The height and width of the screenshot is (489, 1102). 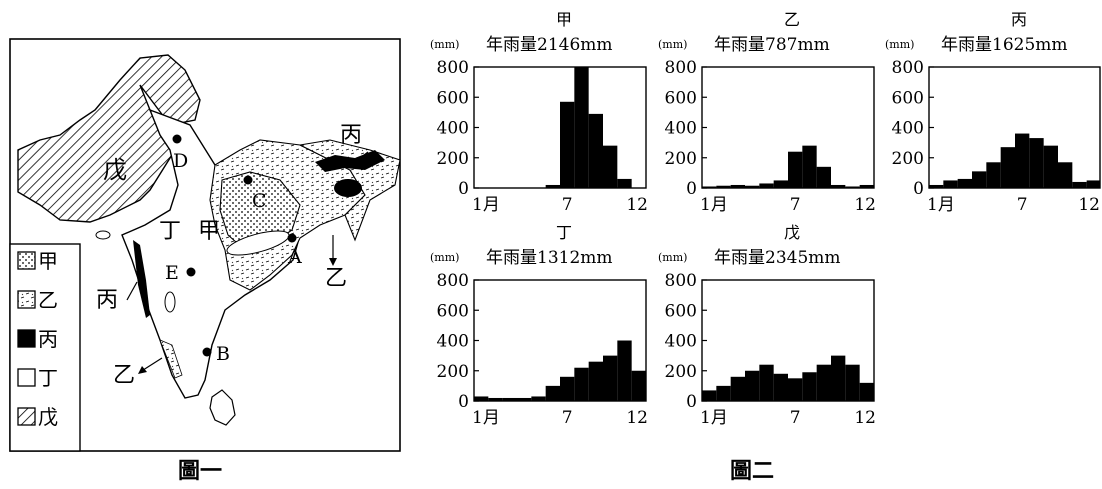 I want to click on bar-2-m4, so click(x=979, y=179).